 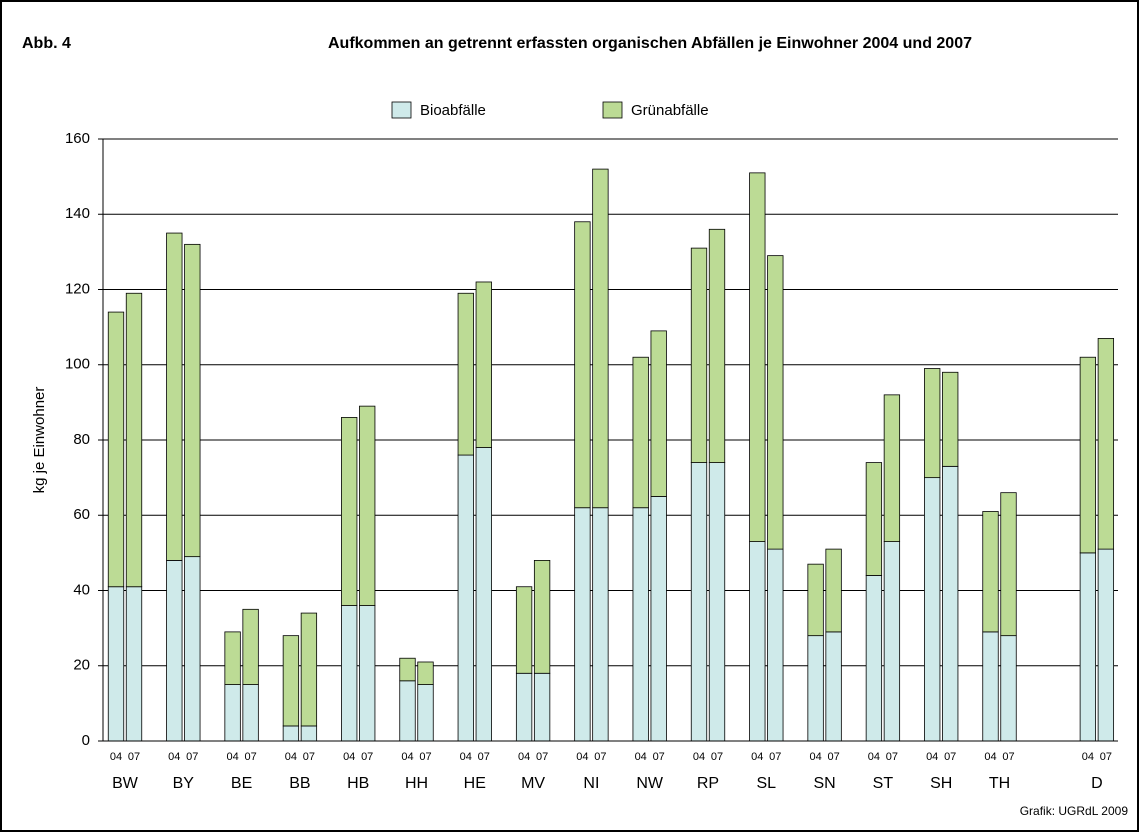 What do you see at coordinates (475, 783) in the screenshot?
I see `x-tick-label: HE` at bounding box center [475, 783].